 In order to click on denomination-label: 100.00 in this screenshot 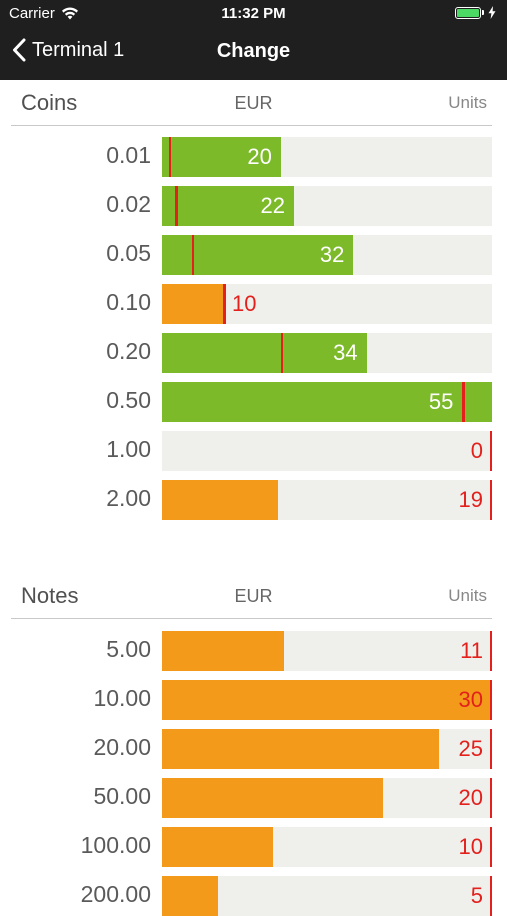, I will do `click(115, 845)`.